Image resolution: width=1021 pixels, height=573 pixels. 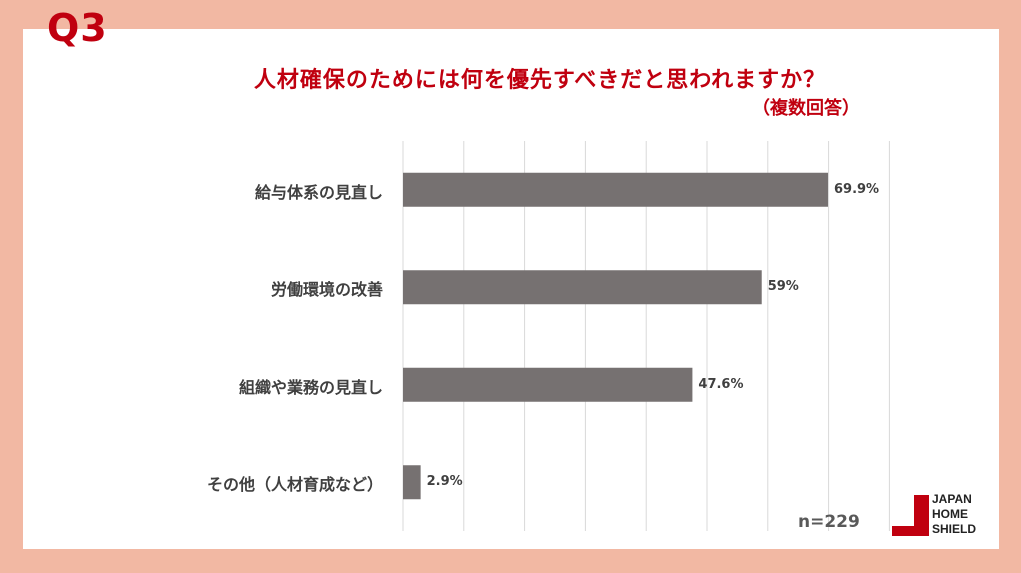 What do you see at coordinates (806, 108) in the screenshot?
I see `chart-subtitle: （複数回答）` at bounding box center [806, 108].